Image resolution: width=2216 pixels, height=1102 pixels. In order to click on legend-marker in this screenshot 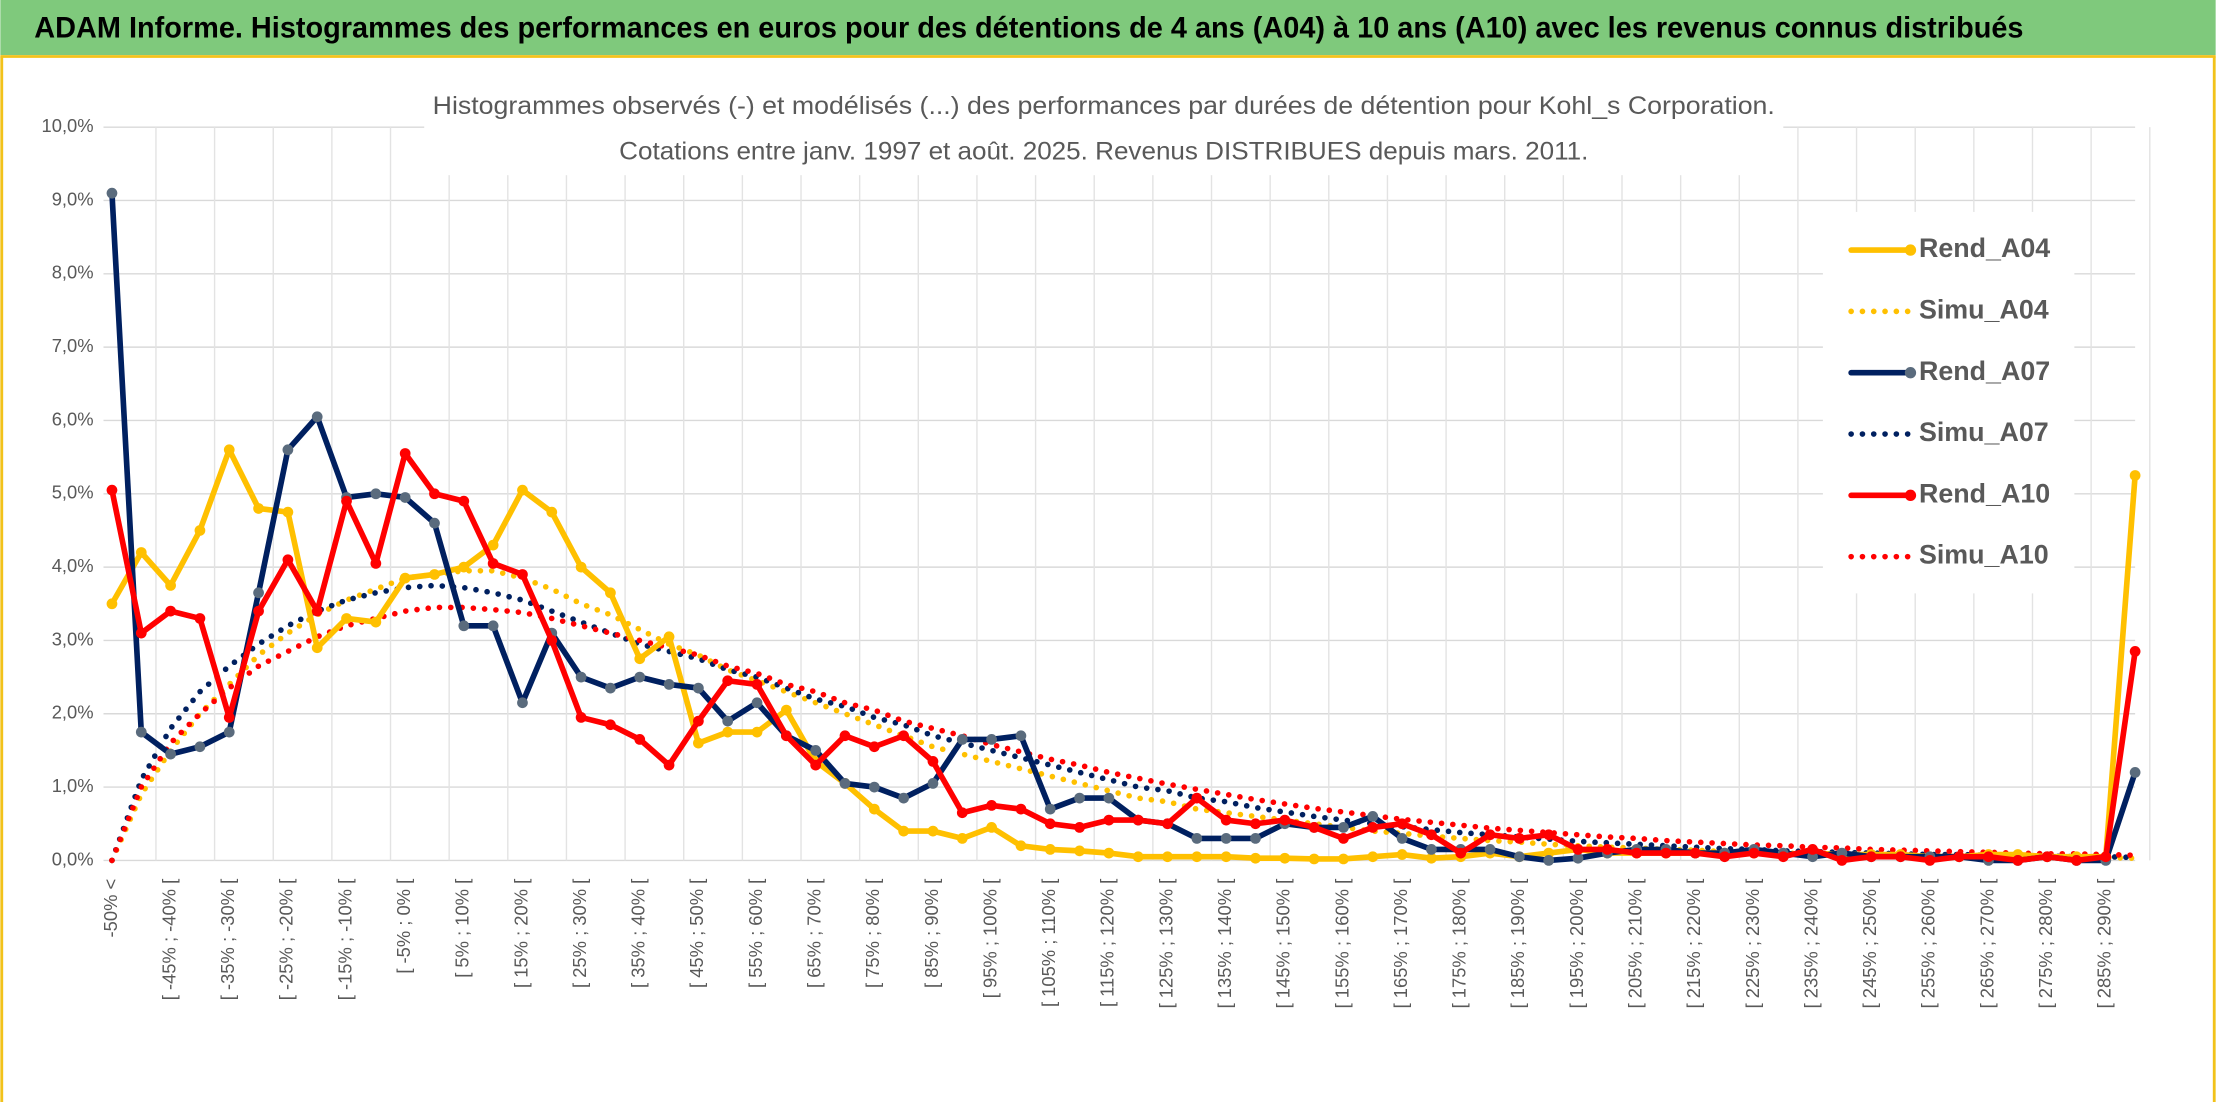, I will do `click(1910, 495)`.